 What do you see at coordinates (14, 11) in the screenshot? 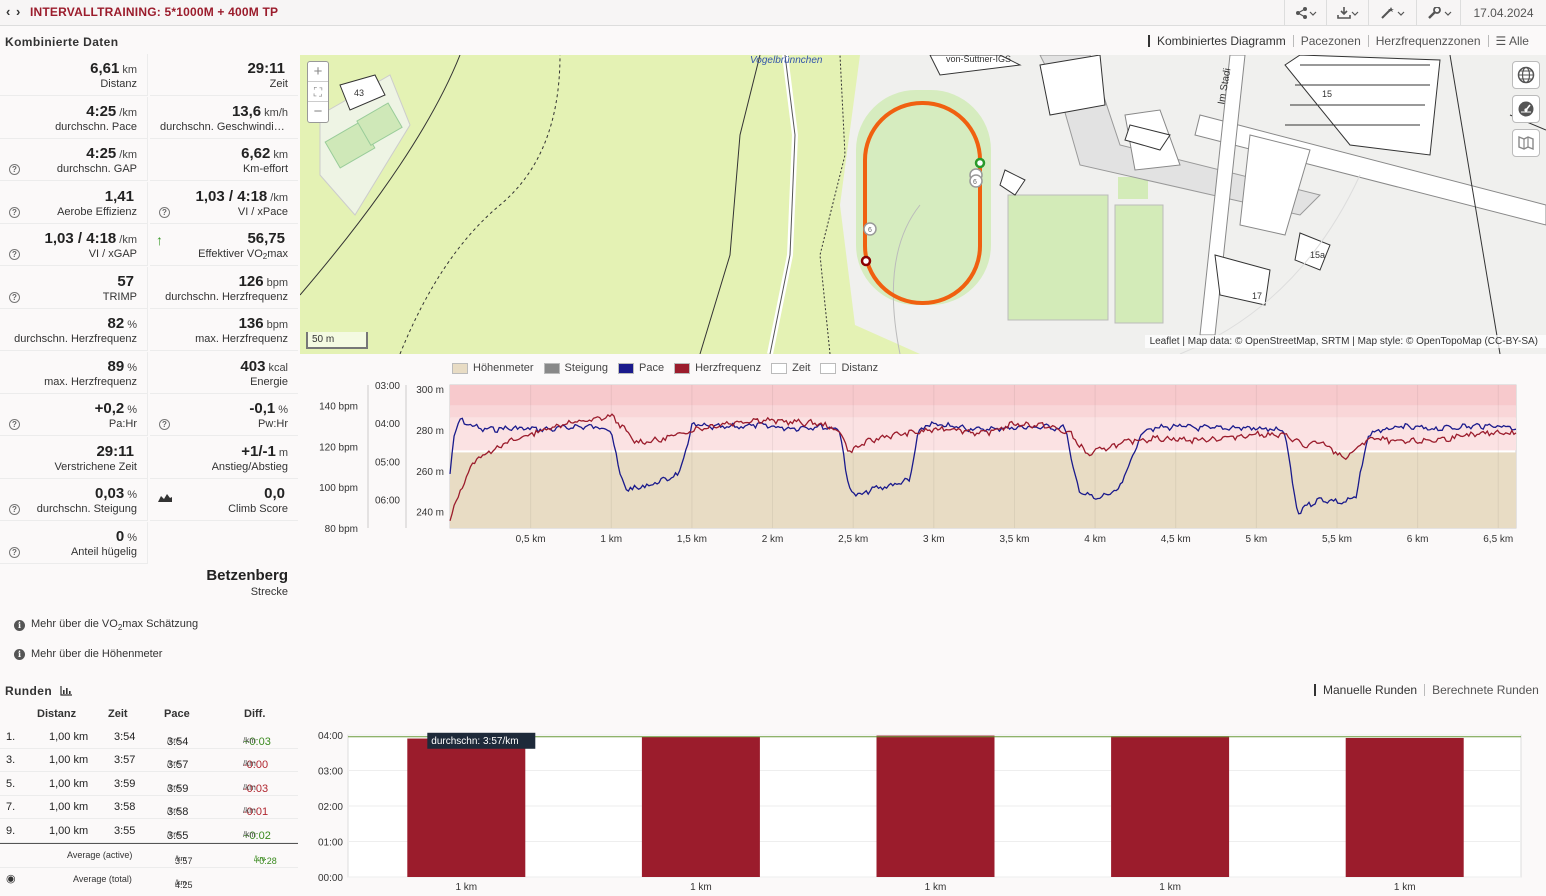
I see `prev-next-arrows: ‹ ›` at bounding box center [14, 11].